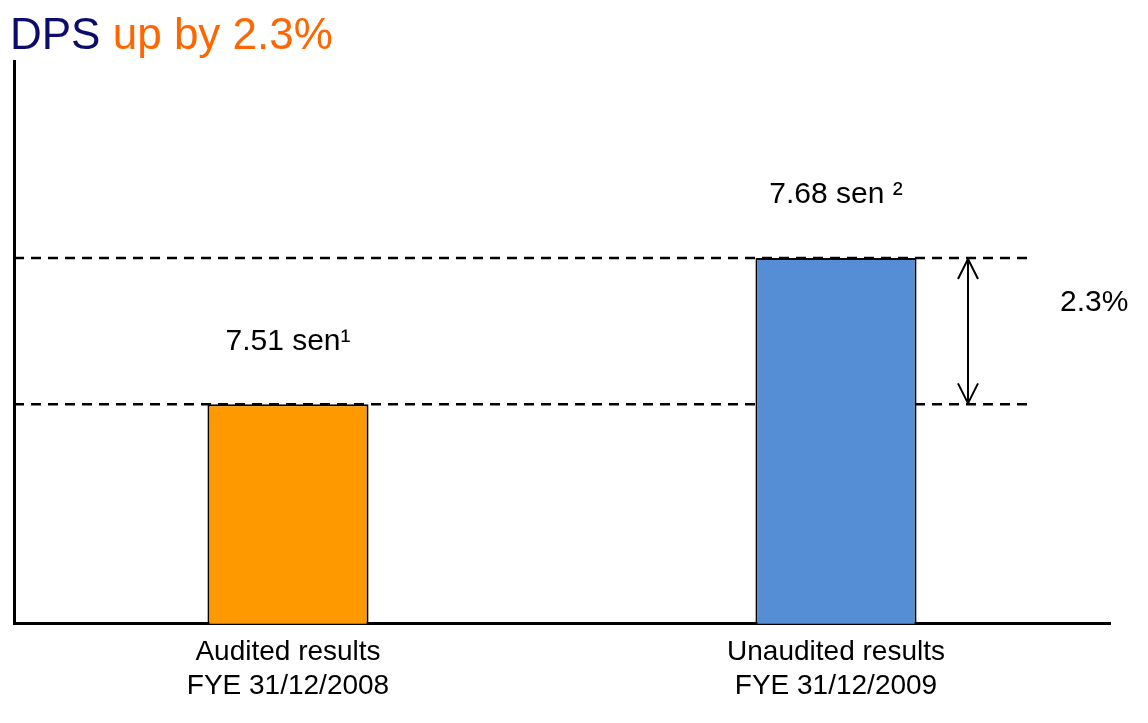 Image resolution: width=1148 pixels, height=723 pixels. What do you see at coordinates (1094, 301) in the screenshot?
I see `text: 2.3%` at bounding box center [1094, 301].